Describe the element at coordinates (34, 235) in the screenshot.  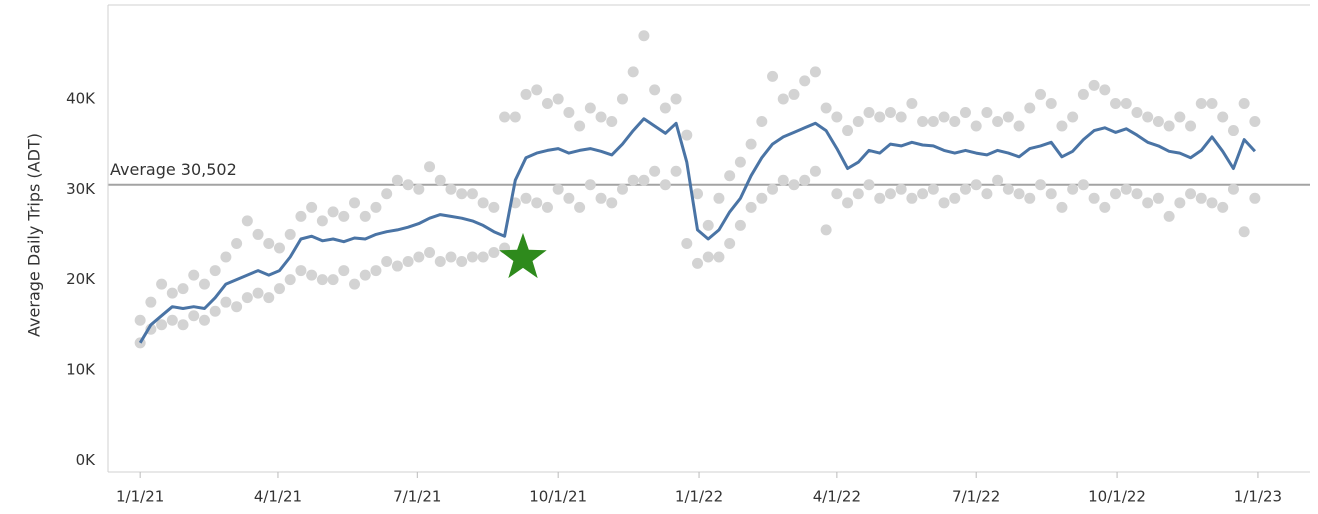
I see `y-axis-title: Average Daily Trips (ADT)` at that location.